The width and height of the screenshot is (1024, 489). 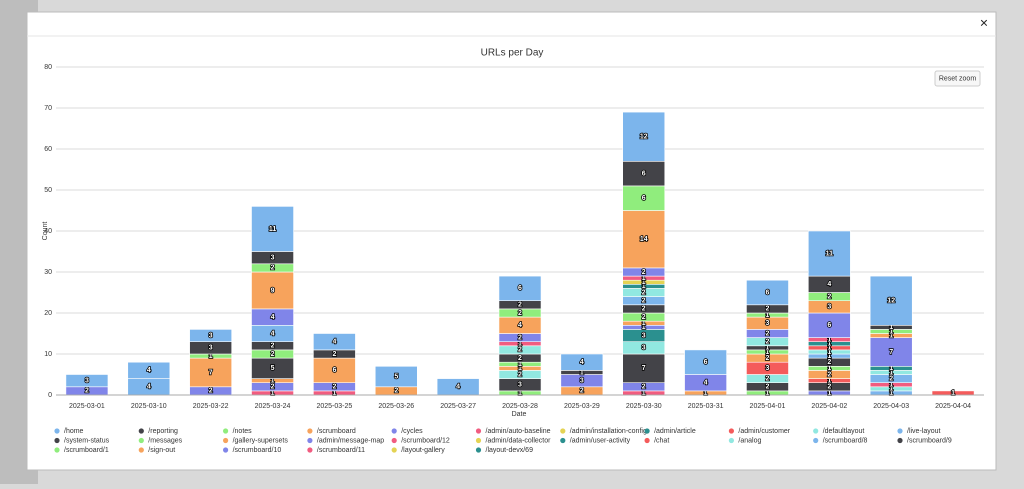 What do you see at coordinates (243, 431) in the screenshot?
I see `legend-label: /notes` at bounding box center [243, 431].